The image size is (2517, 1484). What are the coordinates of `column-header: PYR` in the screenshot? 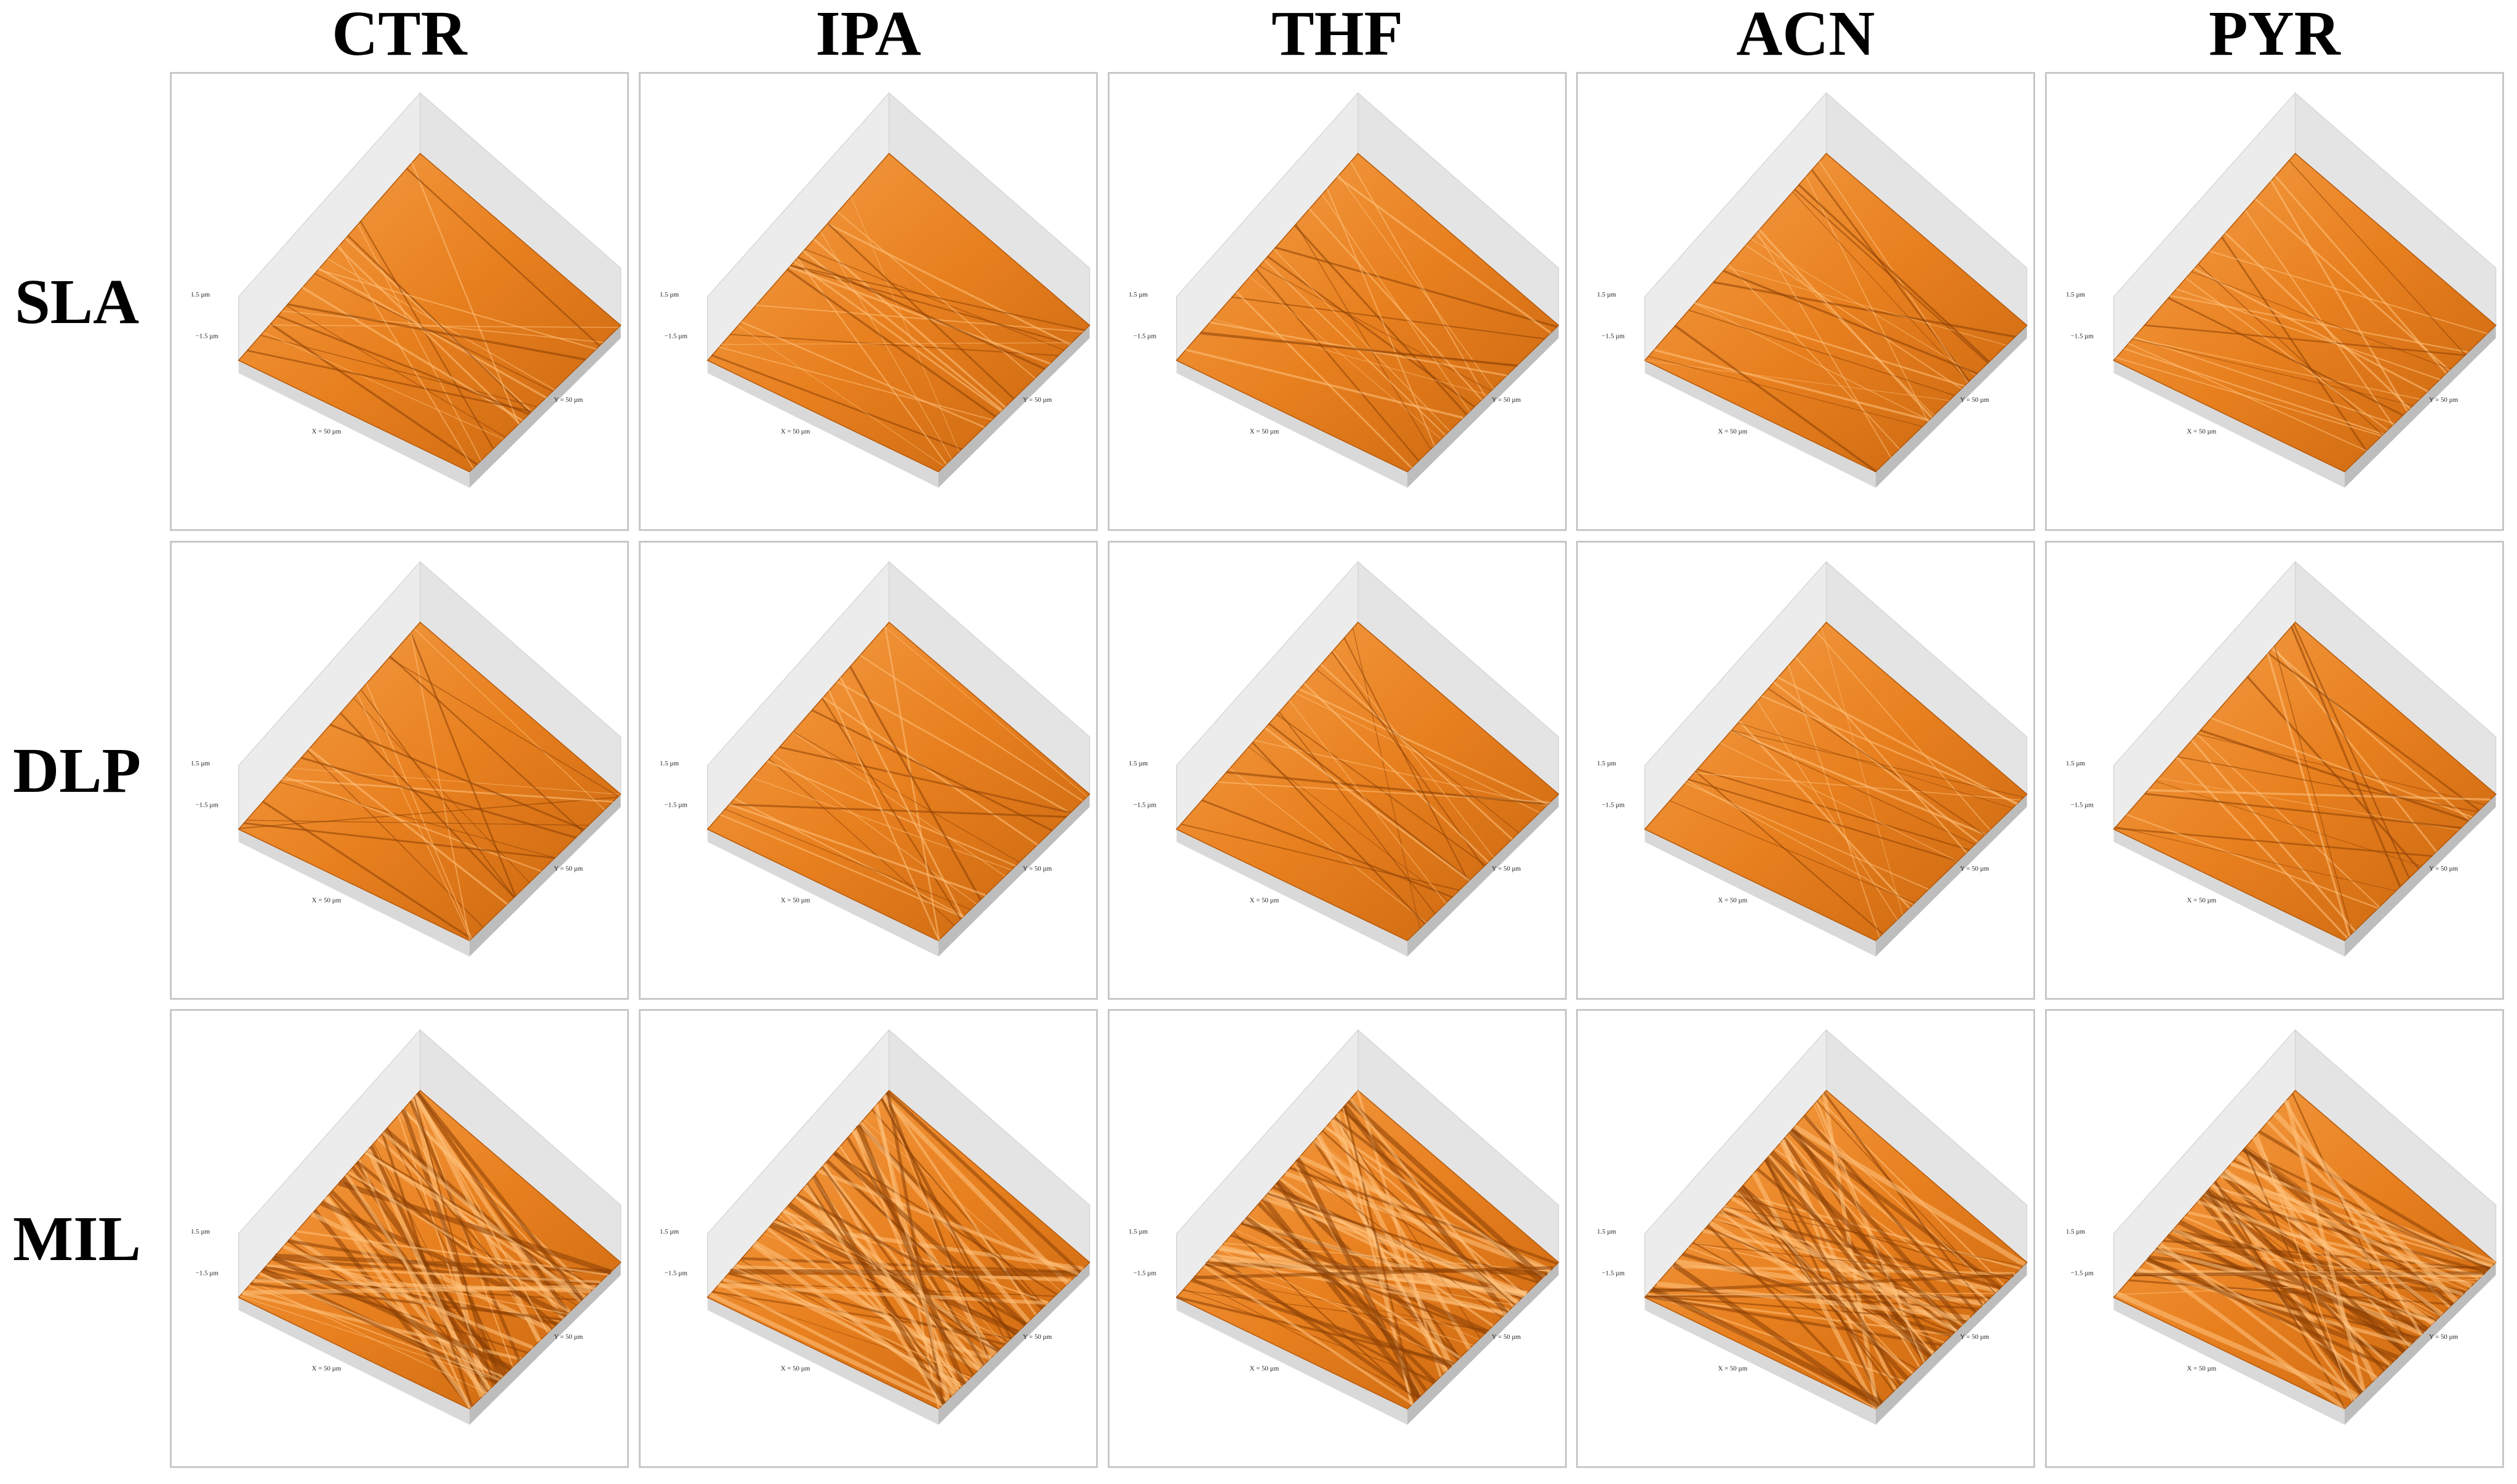 It's located at (2274, 34).